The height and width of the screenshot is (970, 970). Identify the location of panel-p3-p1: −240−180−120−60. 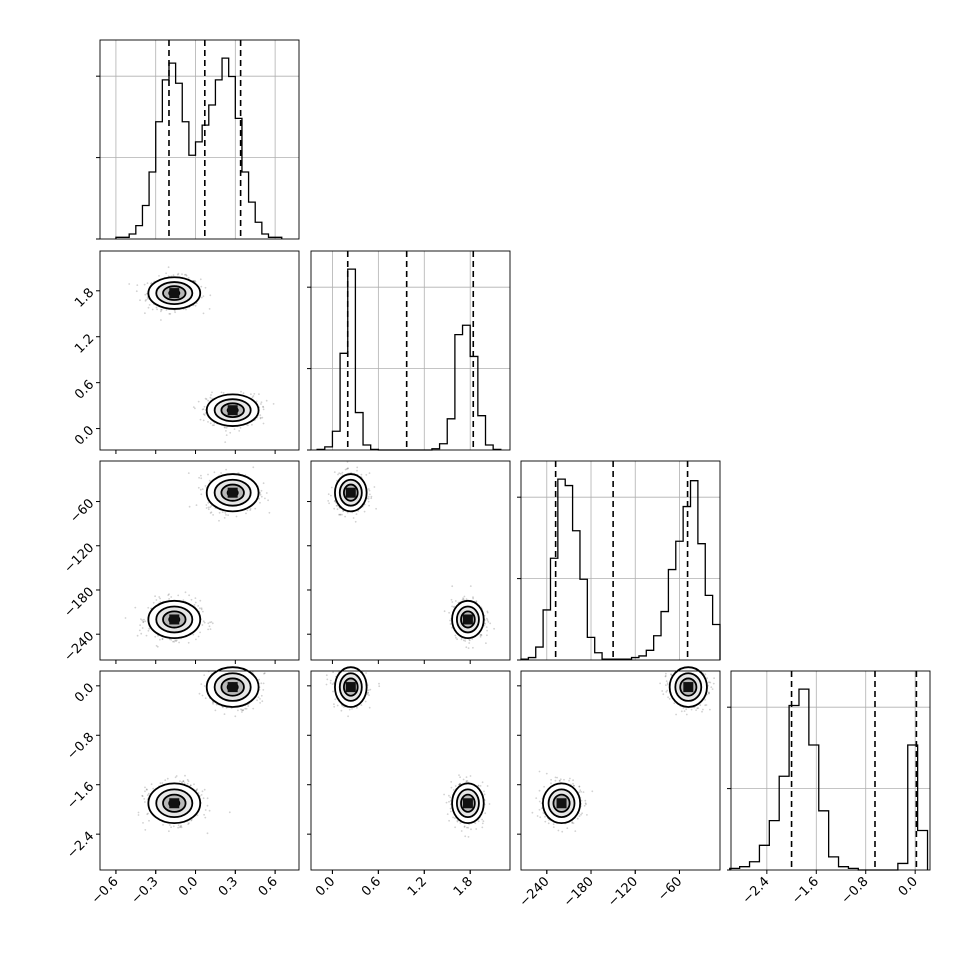
(180, 562).